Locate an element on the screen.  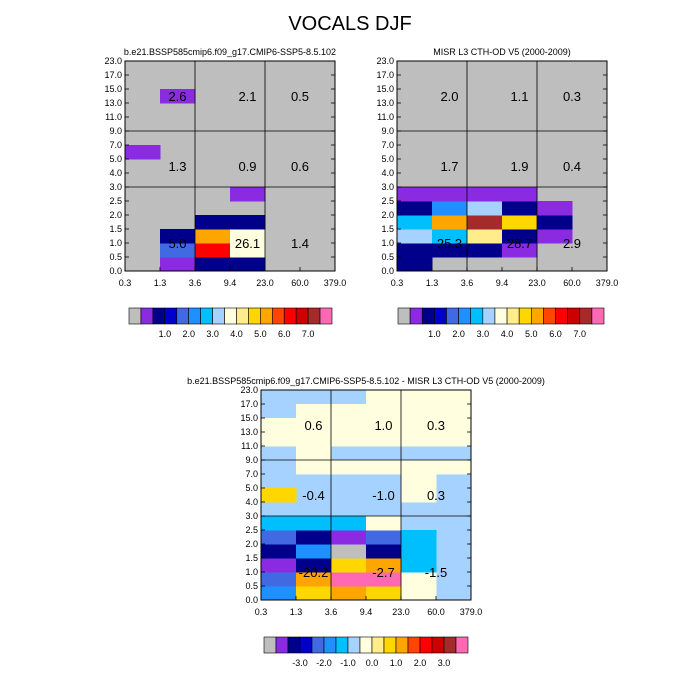
y-tick-label: 23.0 is located at coordinates (249, 390).